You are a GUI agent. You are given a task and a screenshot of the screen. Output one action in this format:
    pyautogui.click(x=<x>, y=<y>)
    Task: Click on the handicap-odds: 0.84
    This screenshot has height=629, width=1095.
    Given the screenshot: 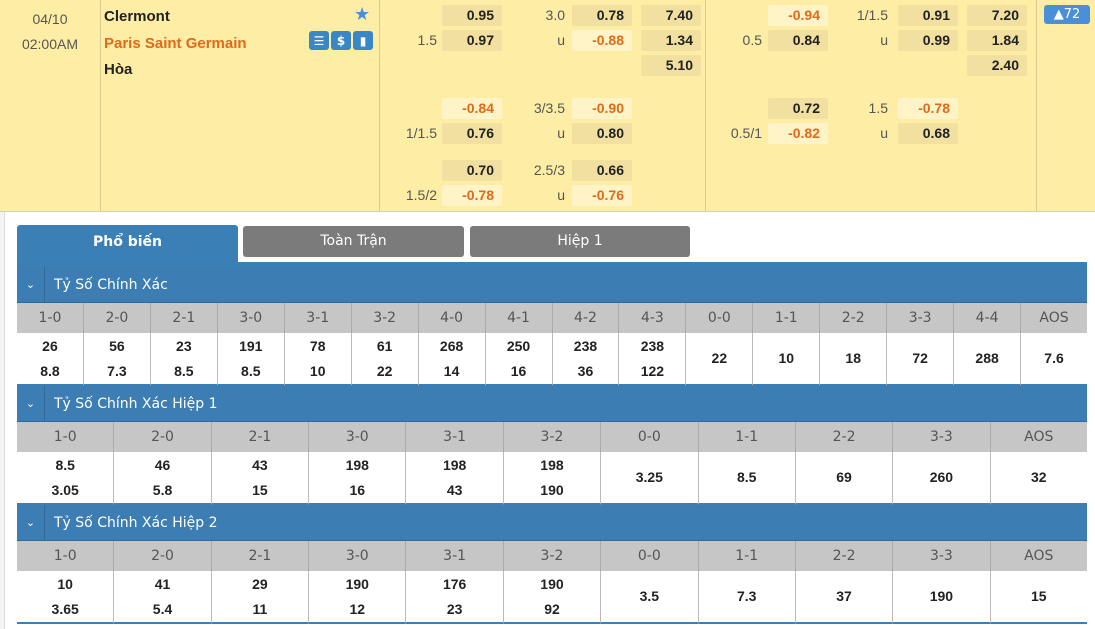 What is the action you would take?
    pyautogui.click(x=798, y=40)
    